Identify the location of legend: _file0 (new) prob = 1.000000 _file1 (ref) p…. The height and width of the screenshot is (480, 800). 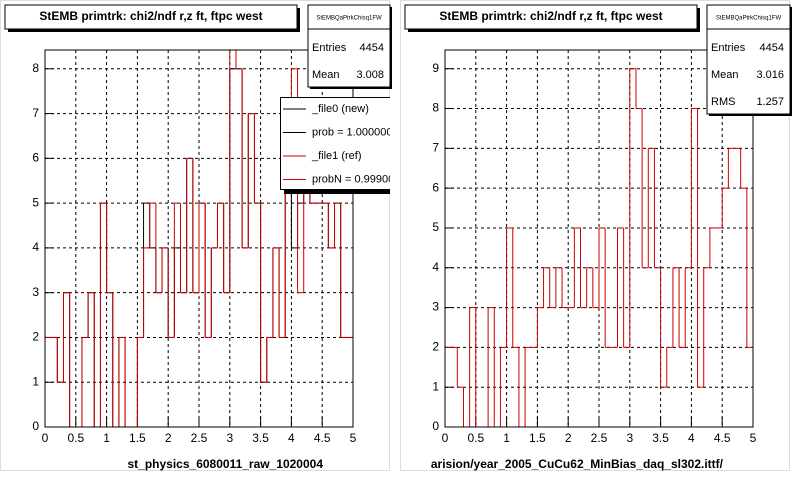
(337, 145).